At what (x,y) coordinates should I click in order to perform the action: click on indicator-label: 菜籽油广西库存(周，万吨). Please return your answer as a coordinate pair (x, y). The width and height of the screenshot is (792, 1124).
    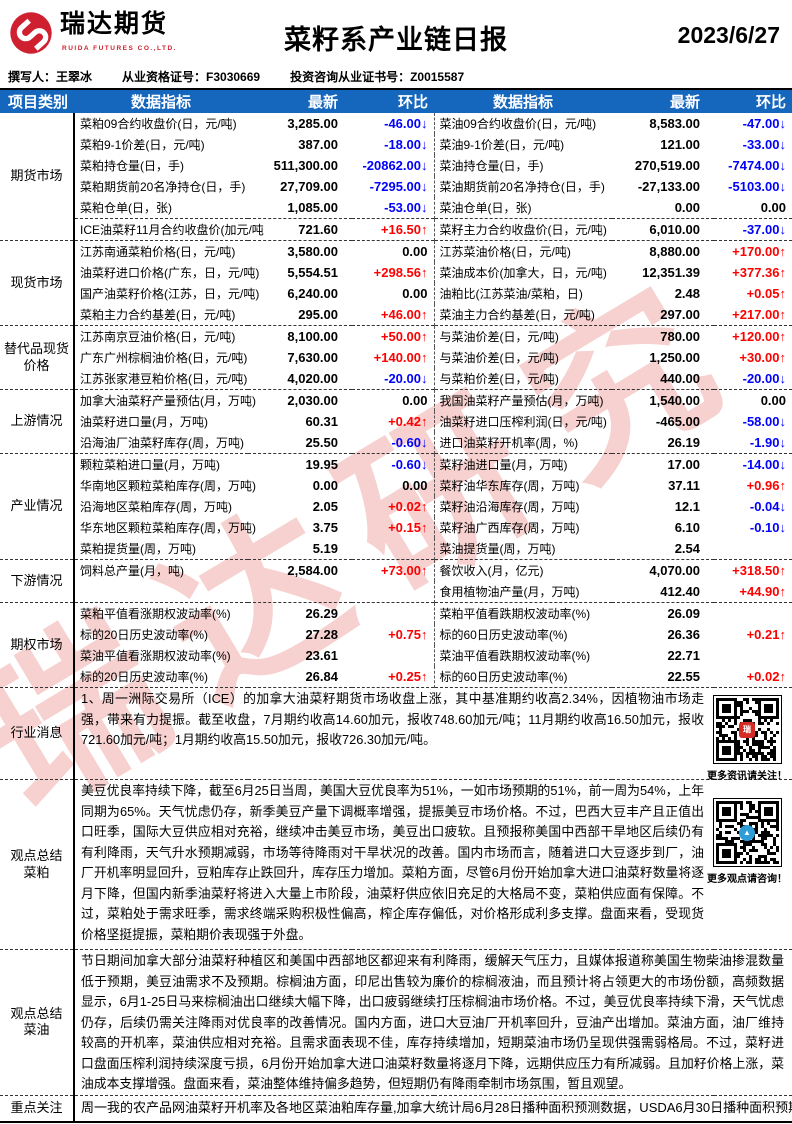
    Looking at the image, I should click on (522, 527).